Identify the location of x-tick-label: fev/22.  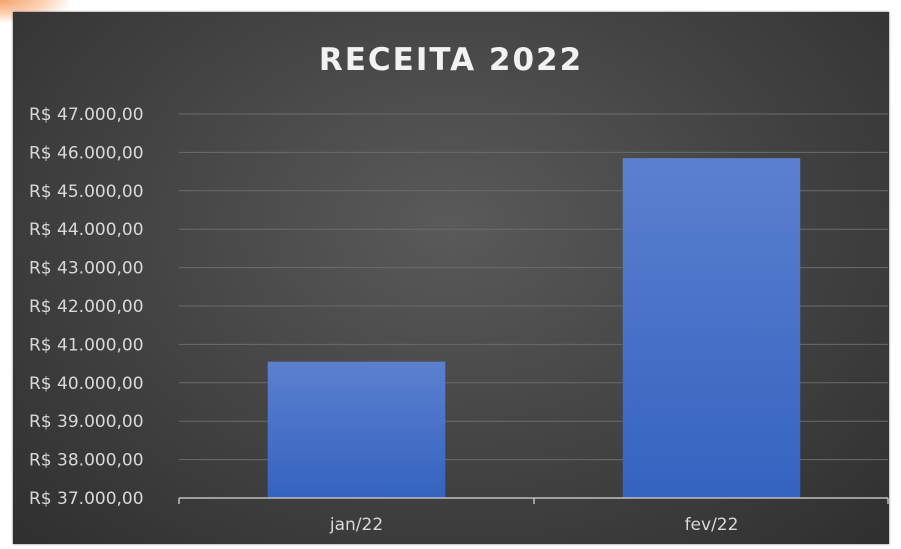
(712, 525).